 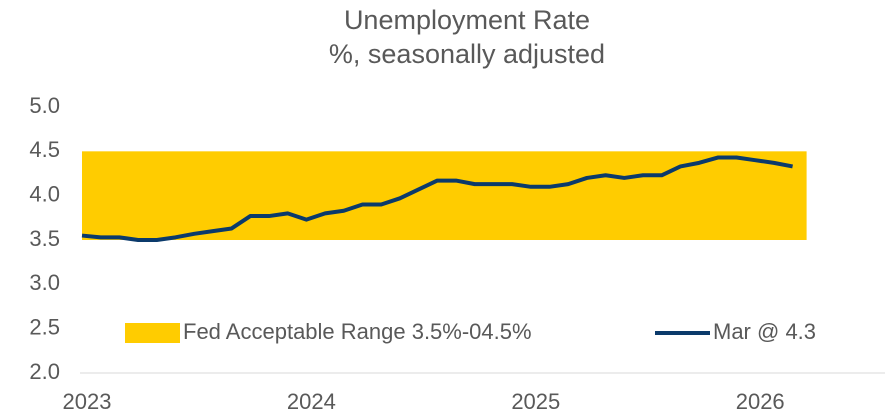 I want to click on y-tick-label: 4.0, so click(x=44, y=193).